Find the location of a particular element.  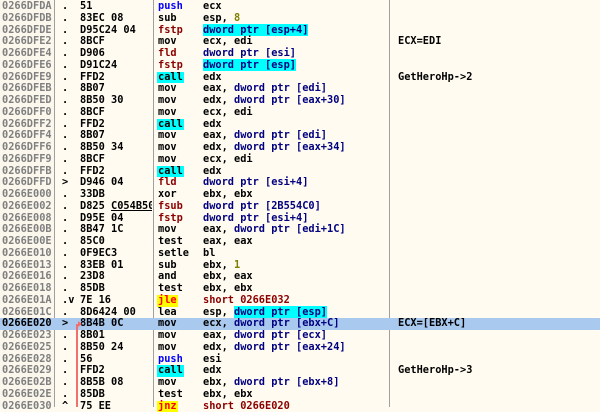

hex-bytes: 33DB is located at coordinates (92, 194).